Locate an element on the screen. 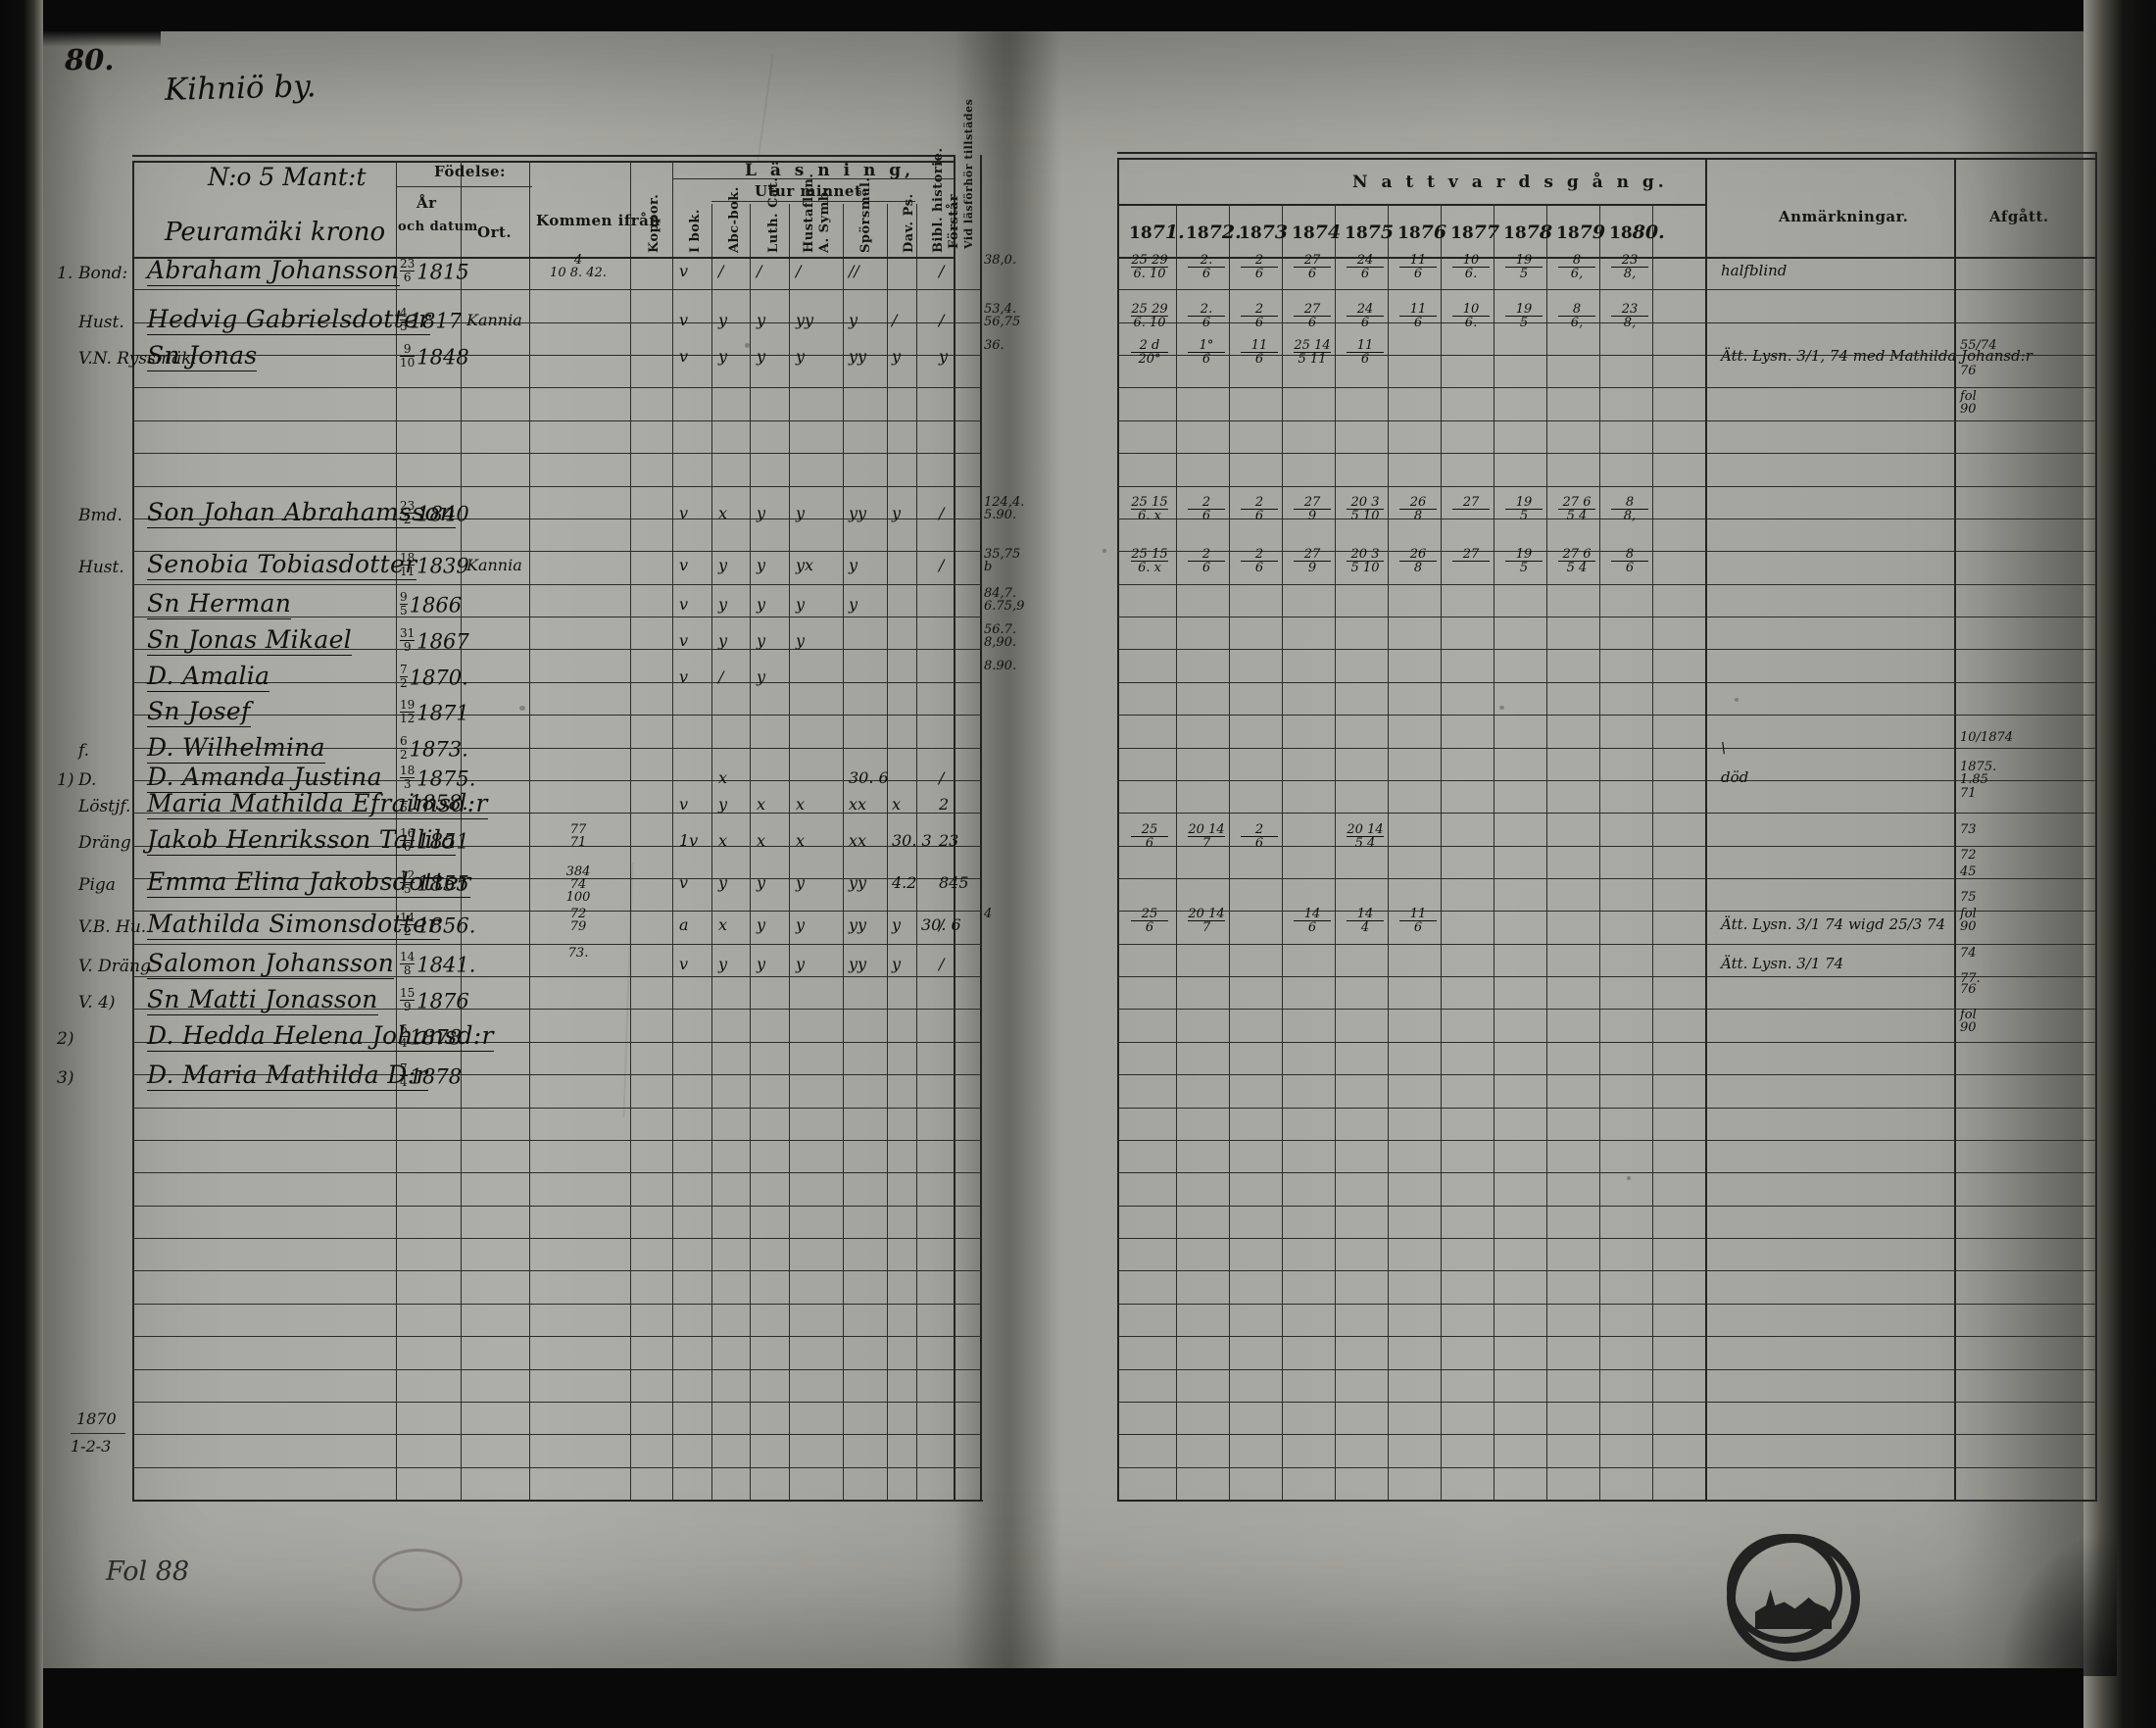  date-fraction: 2 d 20° is located at coordinates (1149, 352).